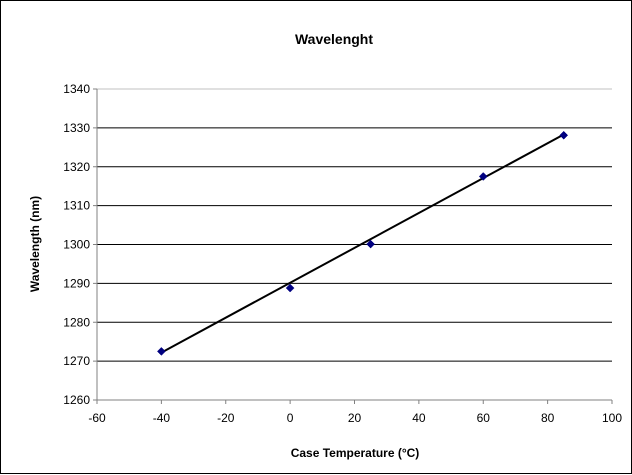  What do you see at coordinates (548, 418) in the screenshot?
I see `x-tick-label: 80` at bounding box center [548, 418].